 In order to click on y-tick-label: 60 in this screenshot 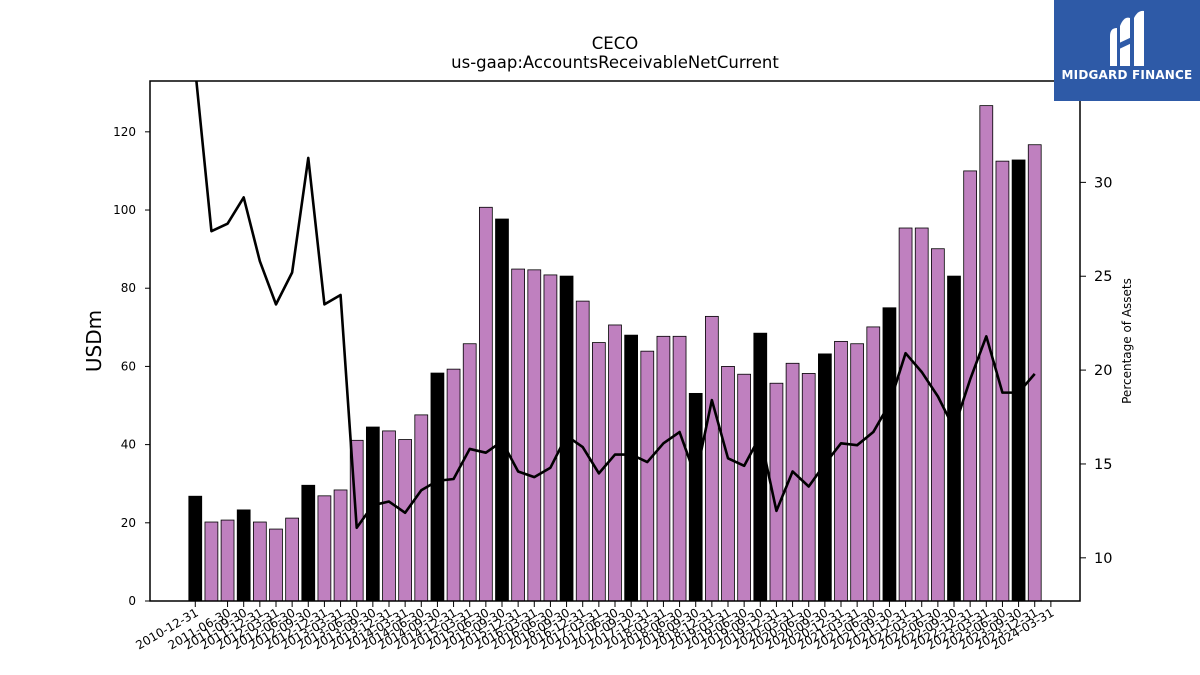, I will do `click(128, 366)`.